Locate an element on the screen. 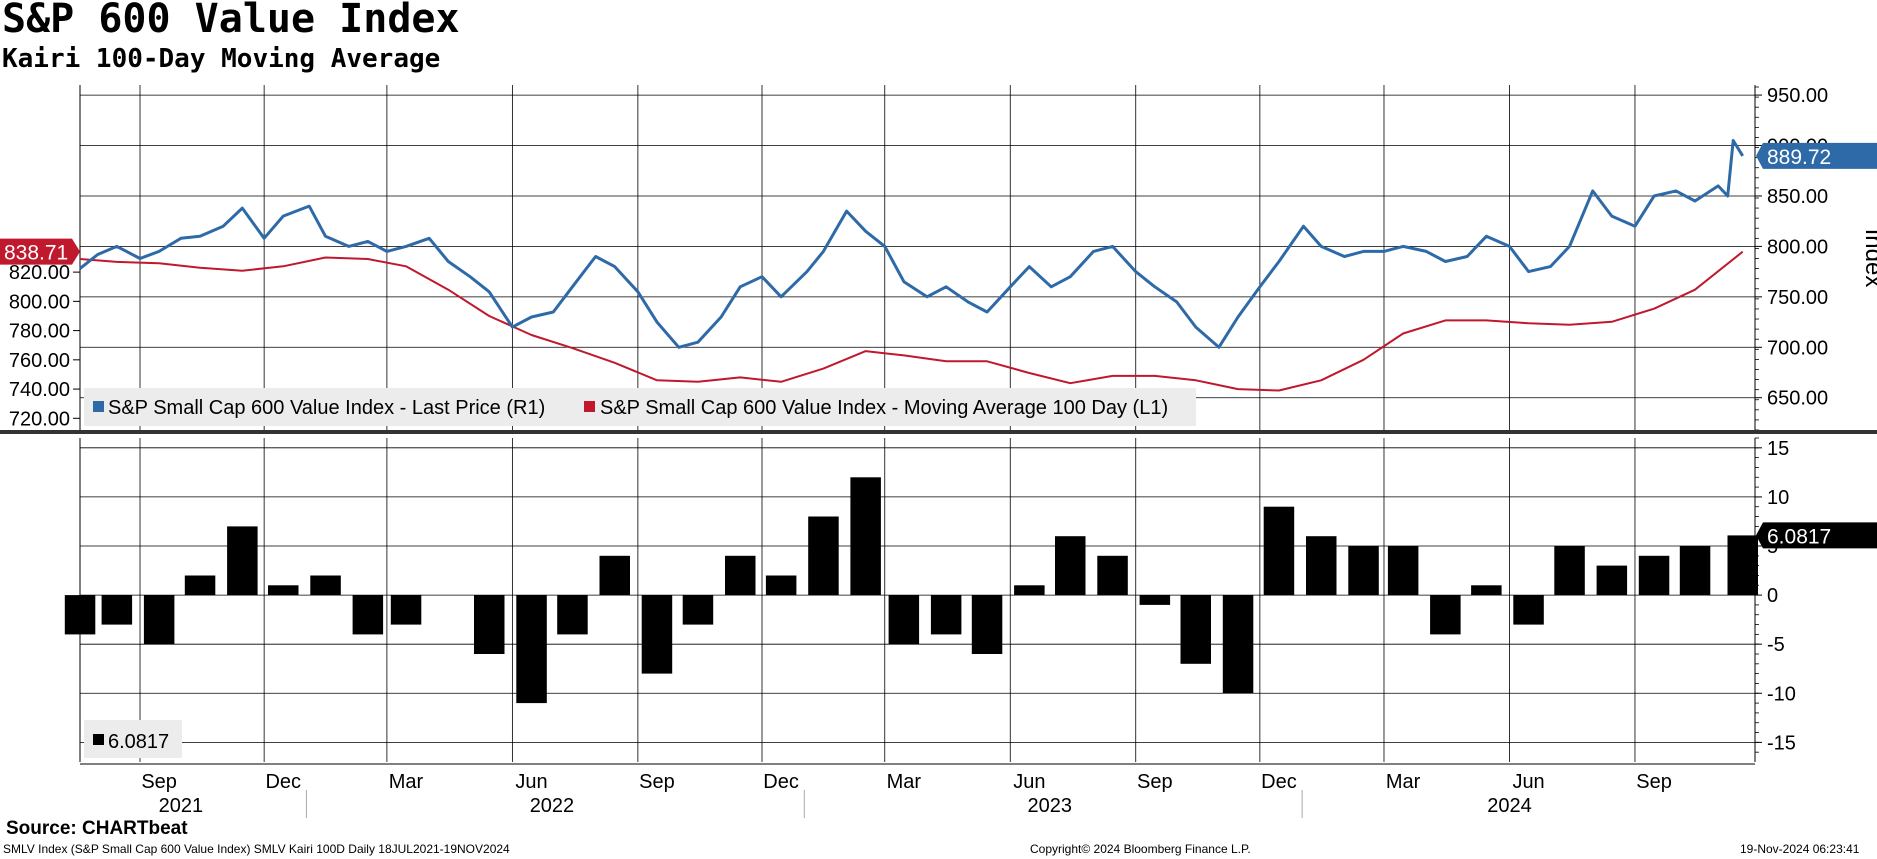 This screenshot has height=859, width=1877. year-label: 2023 is located at coordinates (1050, 806).